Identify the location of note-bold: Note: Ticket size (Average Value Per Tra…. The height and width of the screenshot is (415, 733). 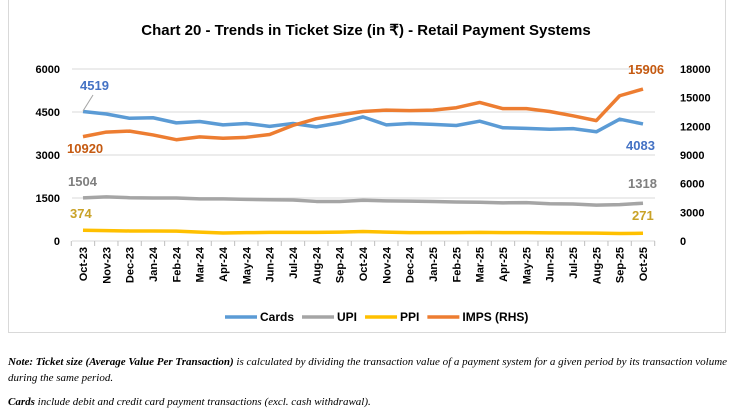
(121, 362).